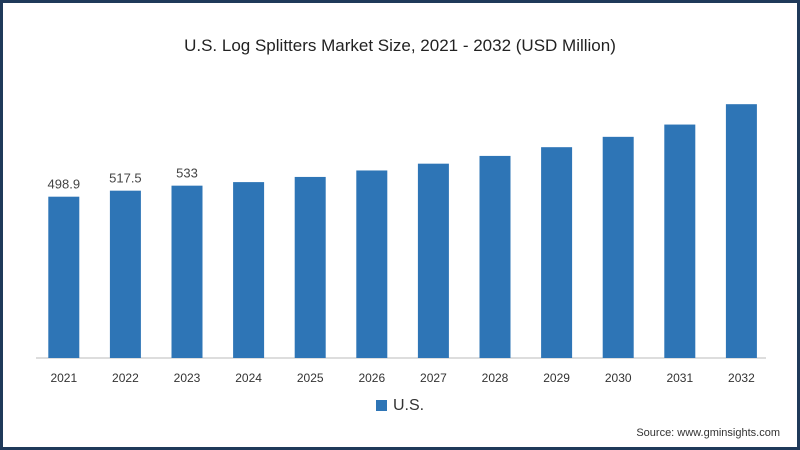 This screenshot has height=450, width=800. I want to click on x-tick-label: 2030, so click(618, 378).